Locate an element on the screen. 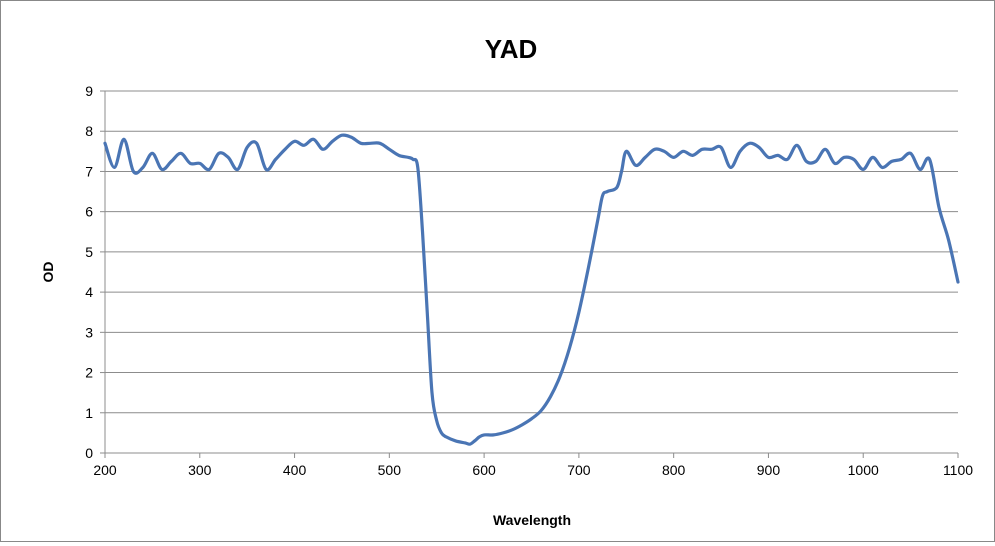  y-axis-label: OD is located at coordinates (48, 272).